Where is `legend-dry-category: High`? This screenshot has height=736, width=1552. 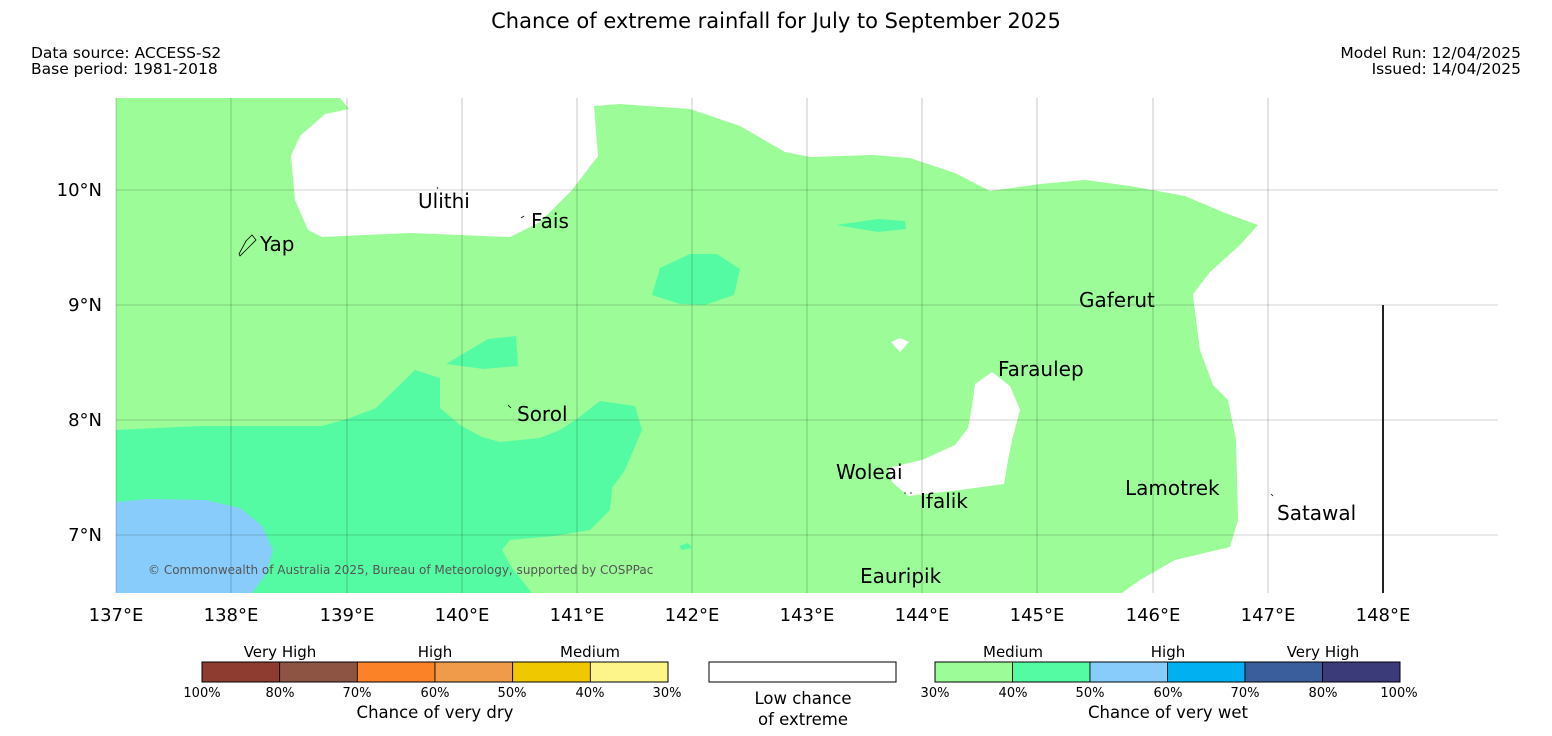
legend-dry-category: High is located at coordinates (435, 652).